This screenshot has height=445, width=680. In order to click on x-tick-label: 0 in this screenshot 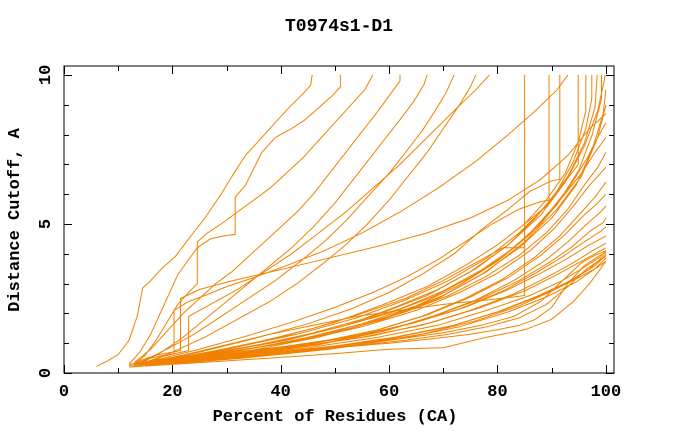, I will do `click(64, 392)`.